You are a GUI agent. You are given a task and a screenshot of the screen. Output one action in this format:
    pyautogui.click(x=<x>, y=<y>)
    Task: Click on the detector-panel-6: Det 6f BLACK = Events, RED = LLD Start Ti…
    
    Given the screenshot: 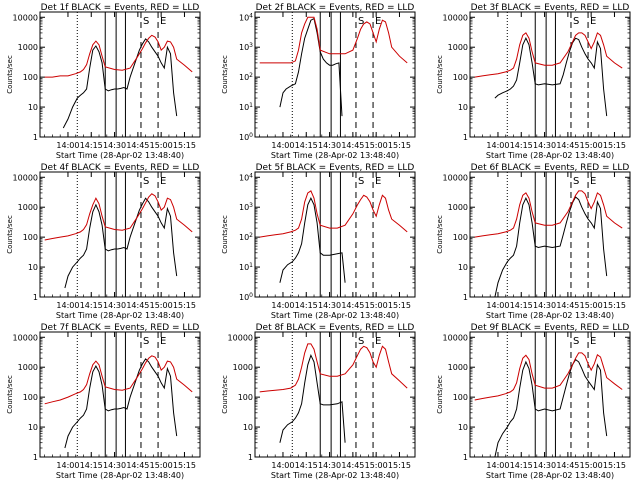 What is the action you would take?
    pyautogui.click(x=533, y=241)
    